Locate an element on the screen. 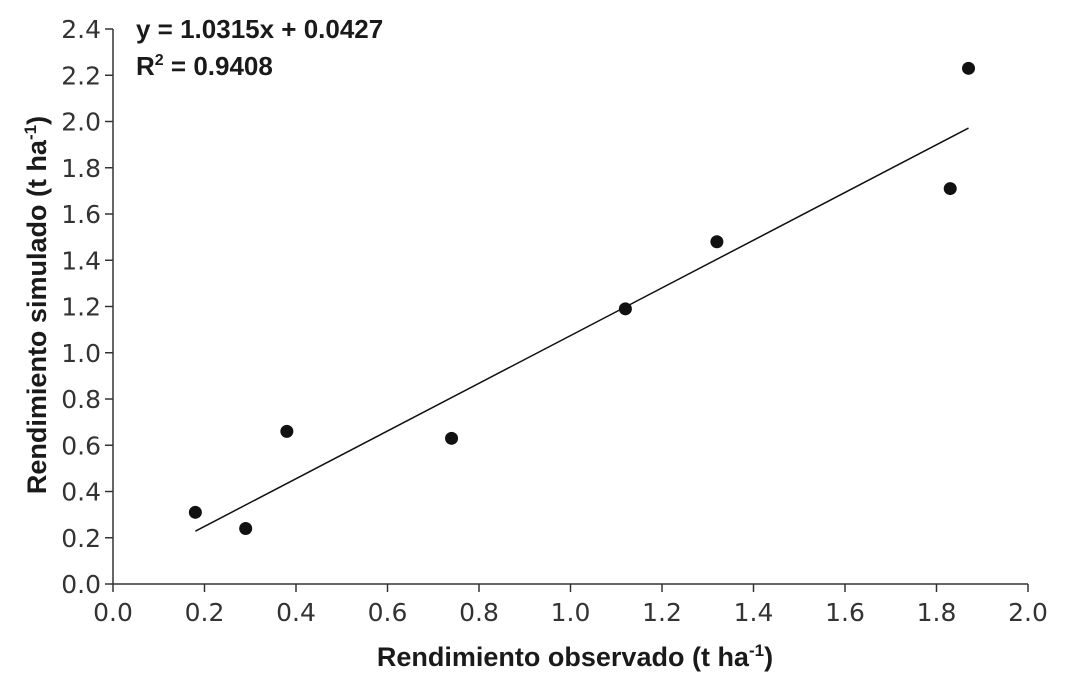 Image resolution: width=1075 pixels, height=691 pixels. y-tick-label: 0.0 is located at coordinates (81, 584).